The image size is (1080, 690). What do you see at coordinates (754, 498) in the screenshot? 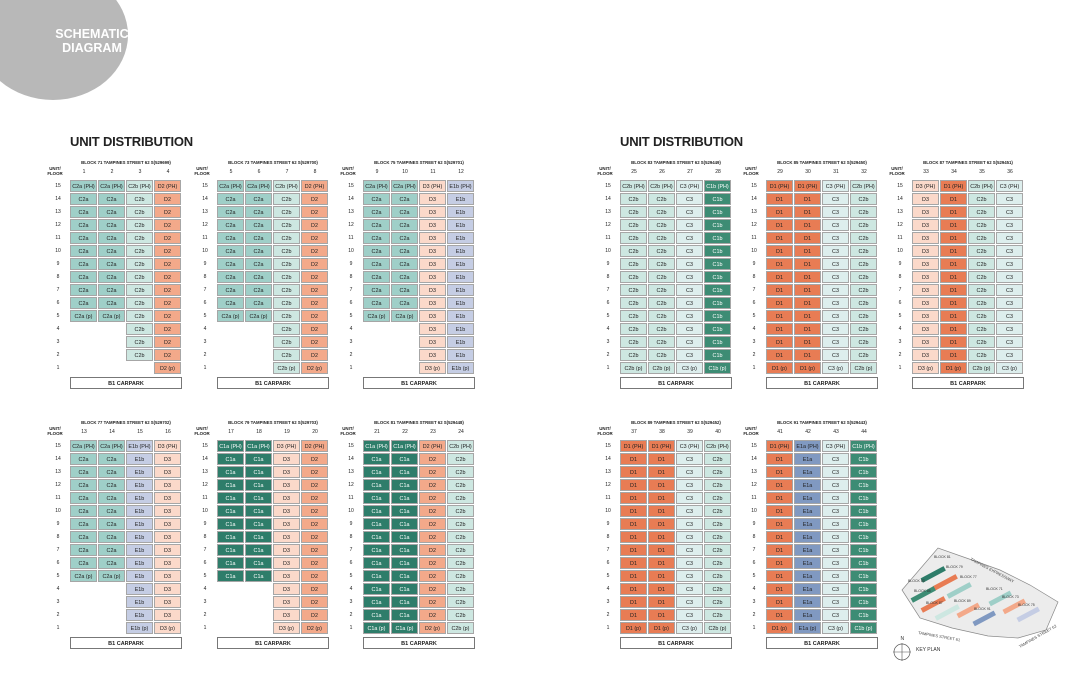
I see `floor-number: 11` at bounding box center [754, 498].